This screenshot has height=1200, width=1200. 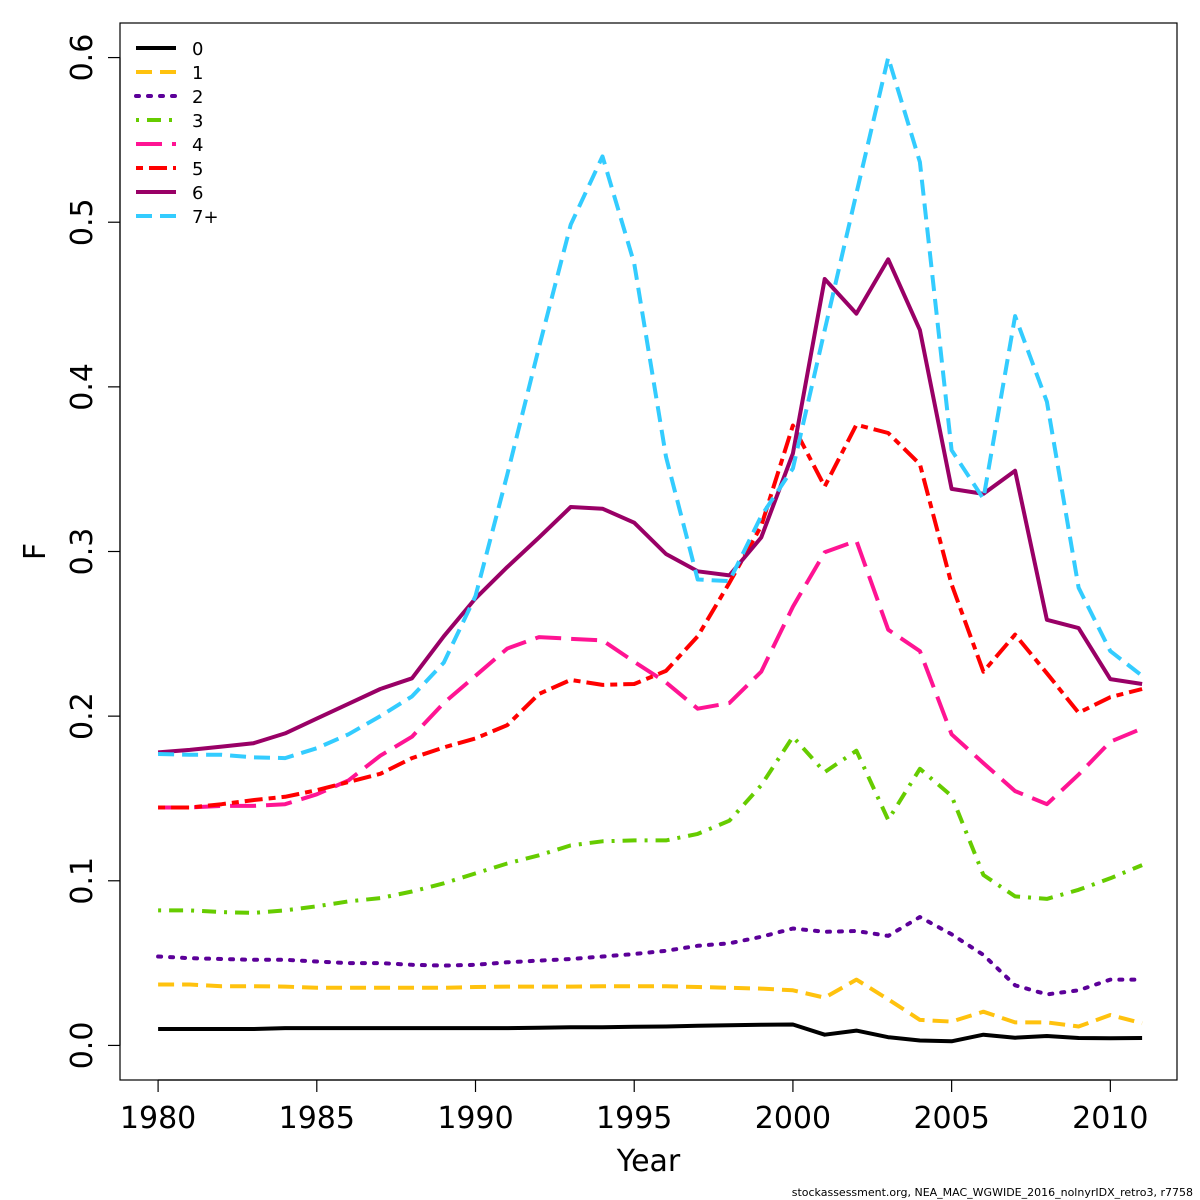 I want to click on y-tick-label: 0.4, so click(x=82, y=387).